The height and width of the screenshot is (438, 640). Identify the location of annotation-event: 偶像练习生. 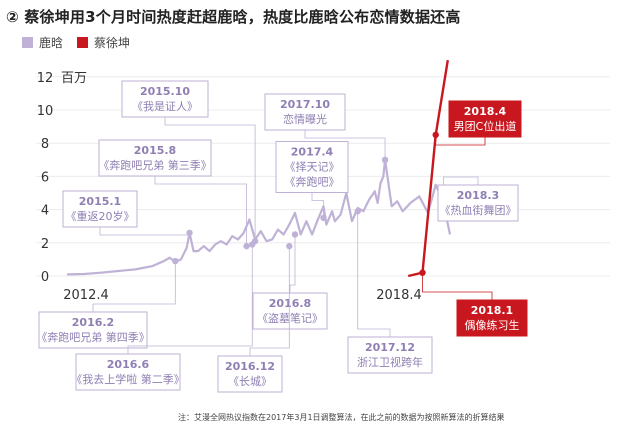
(492, 325).